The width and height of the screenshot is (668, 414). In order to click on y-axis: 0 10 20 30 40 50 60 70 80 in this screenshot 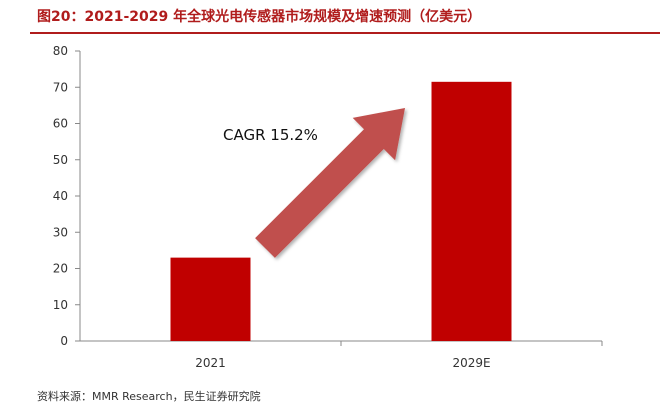, I will do `click(67, 196)`.